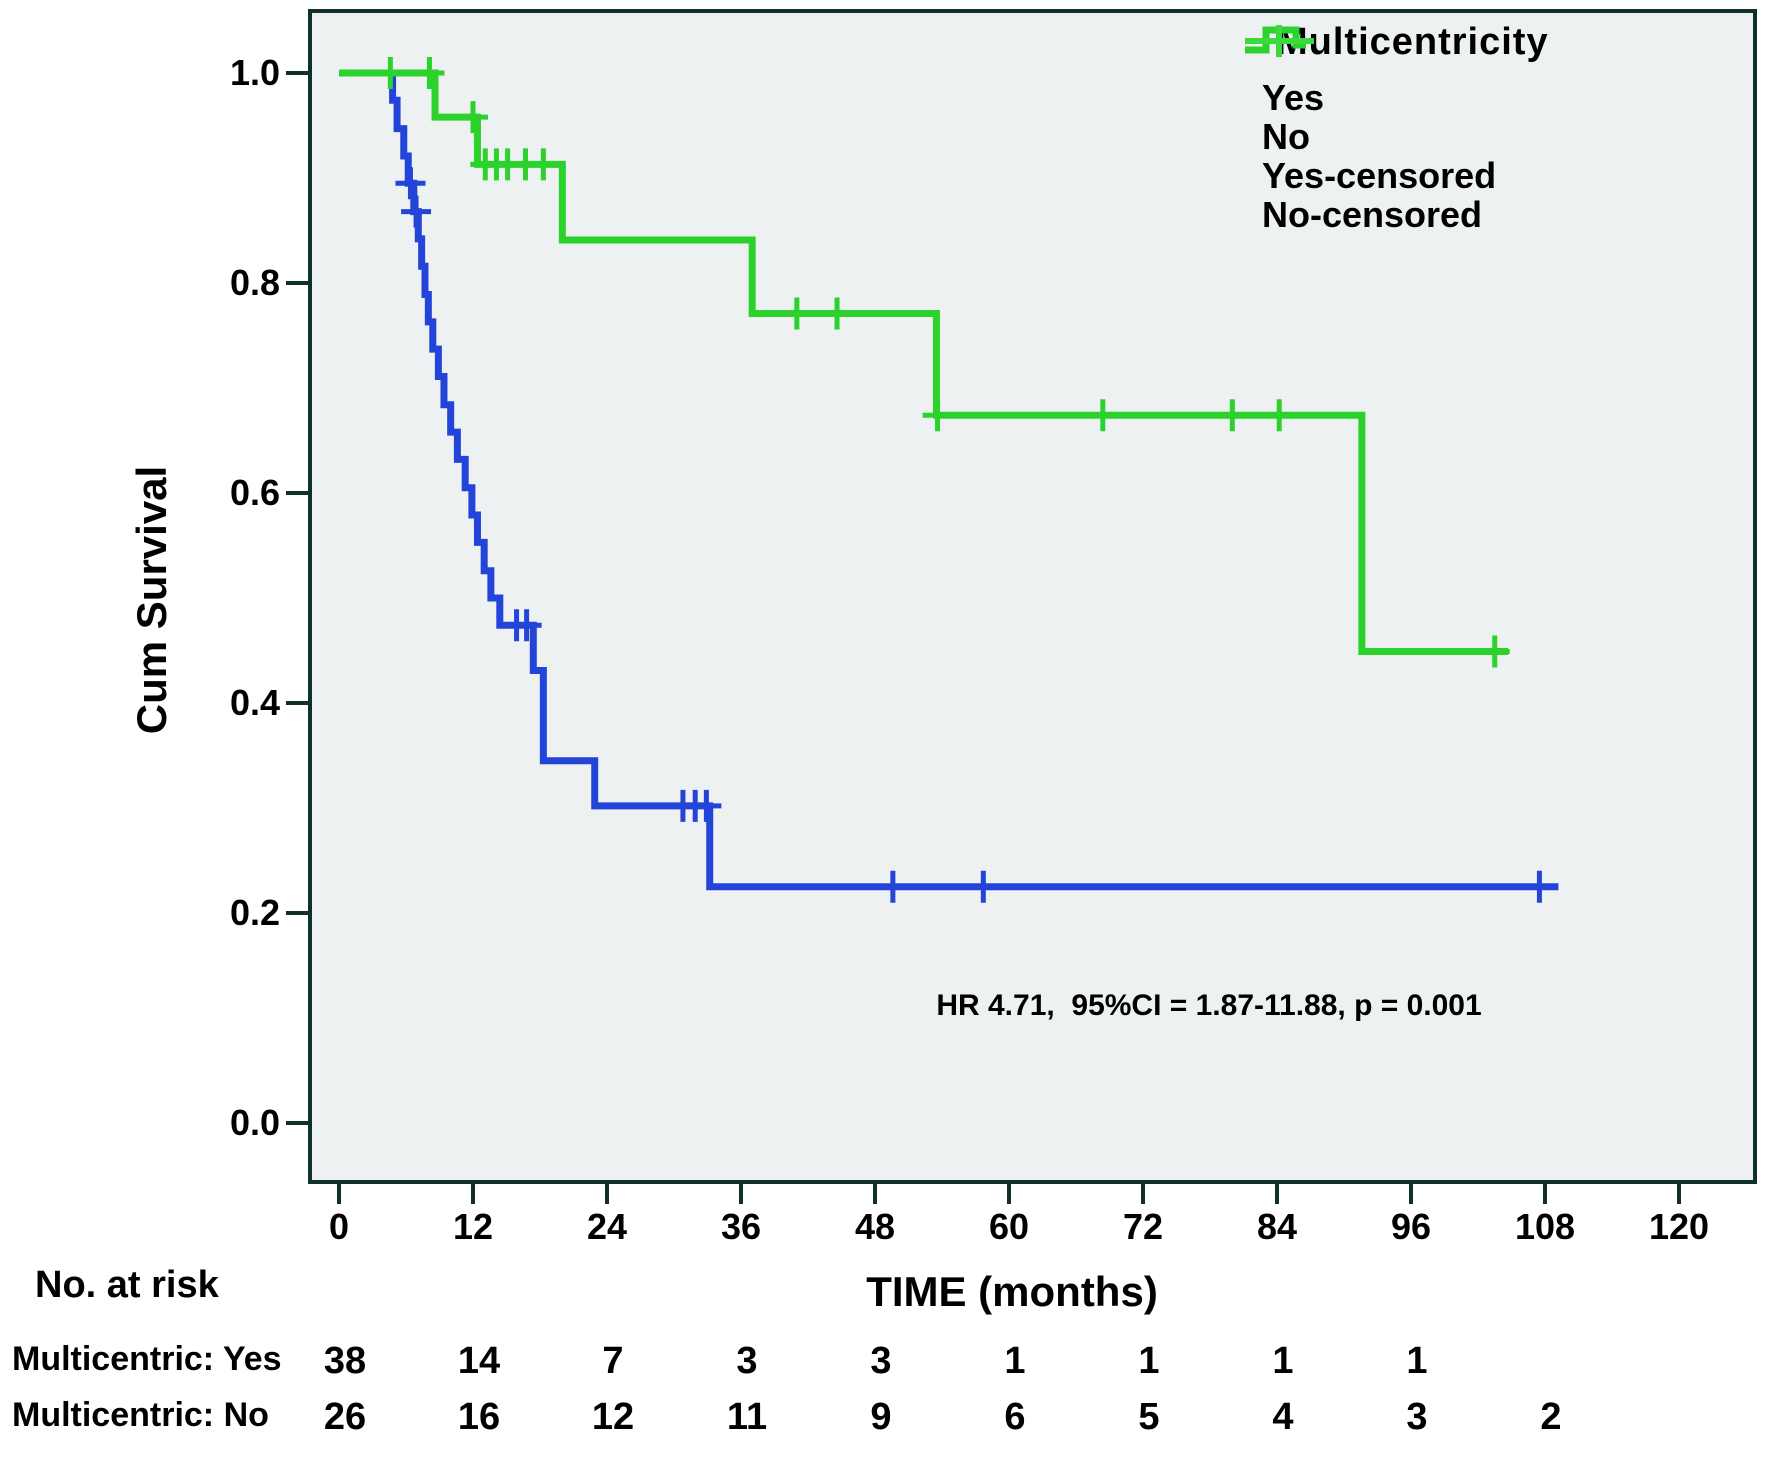 This screenshot has height=1457, width=1772. What do you see at coordinates (875, 1226) in the screenshot?
I see `x-tick-label: 48` at bounding box center [875, 1226].